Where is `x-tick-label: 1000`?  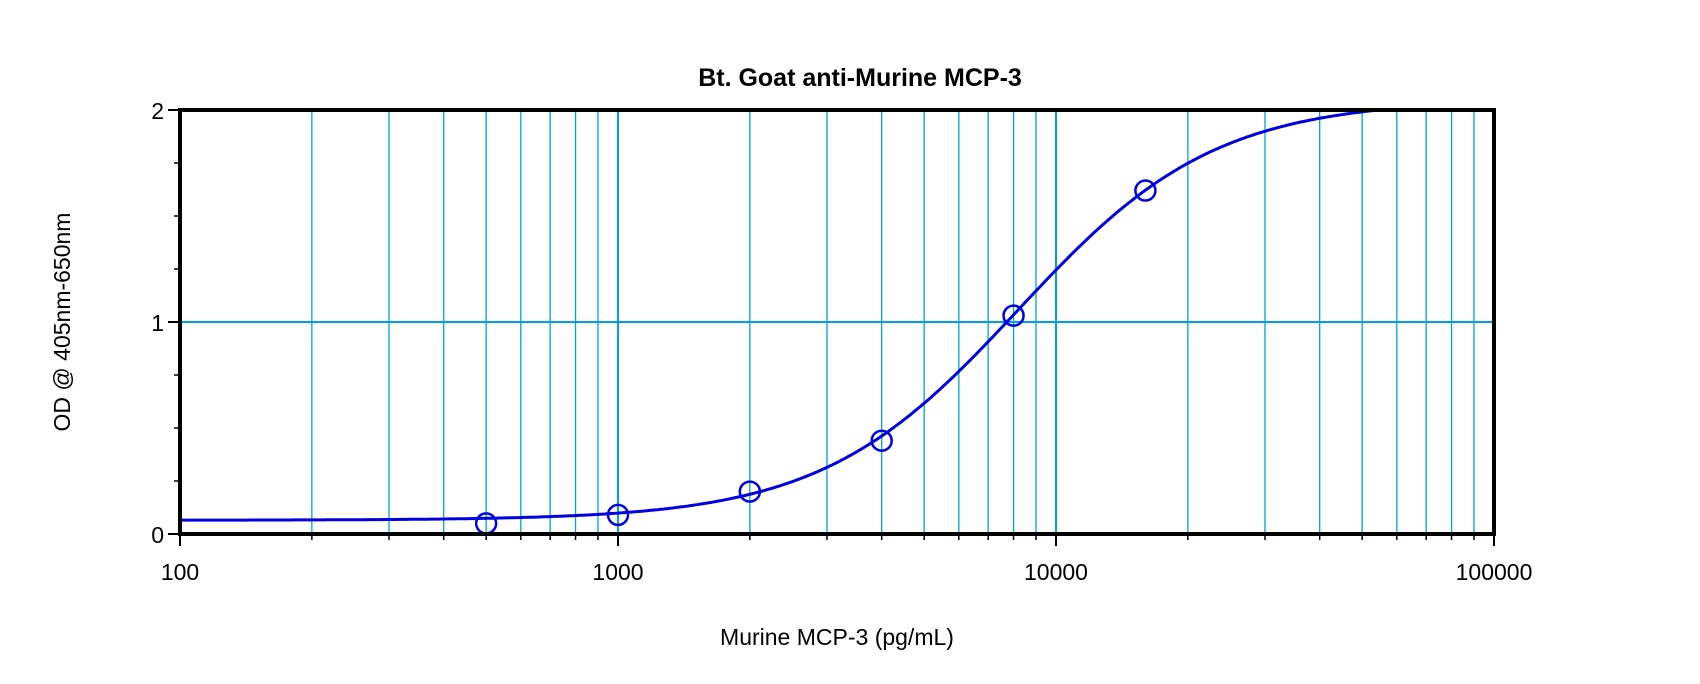
x-tick-label: 1000 is located at coordinates (617, 572).